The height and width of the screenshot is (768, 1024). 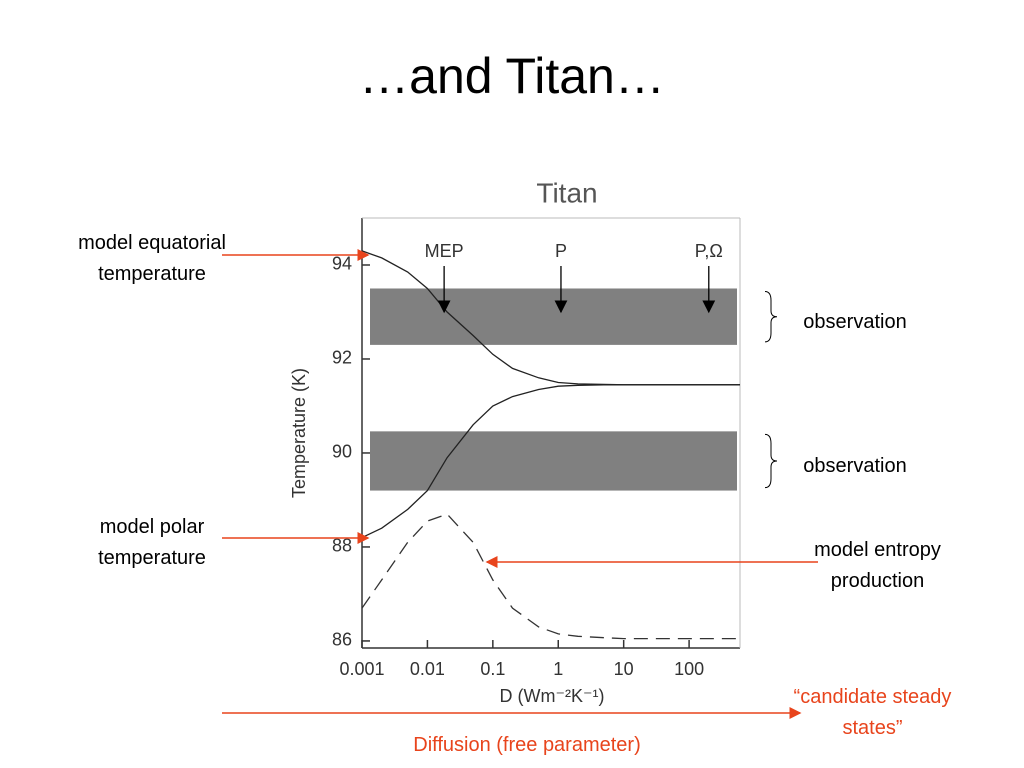 What do you see at coordinates (527, 745) in the screenshot?
I see `callout-label: Diffusion (free parameter)` at bounding box center [527, 745].